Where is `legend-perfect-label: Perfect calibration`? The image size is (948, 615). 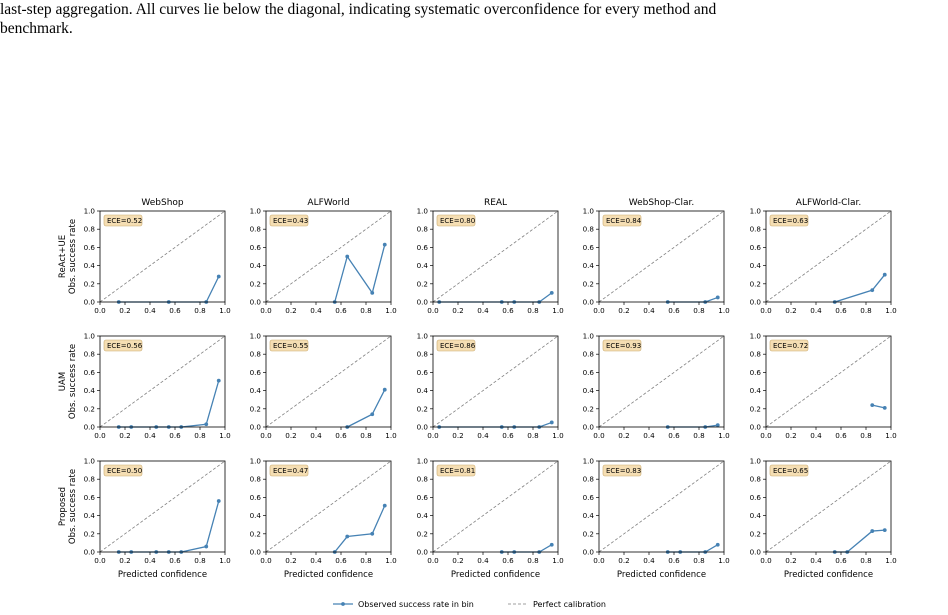
legend-perfect-label: Perfect calibration is located at coordinates (569, 604).